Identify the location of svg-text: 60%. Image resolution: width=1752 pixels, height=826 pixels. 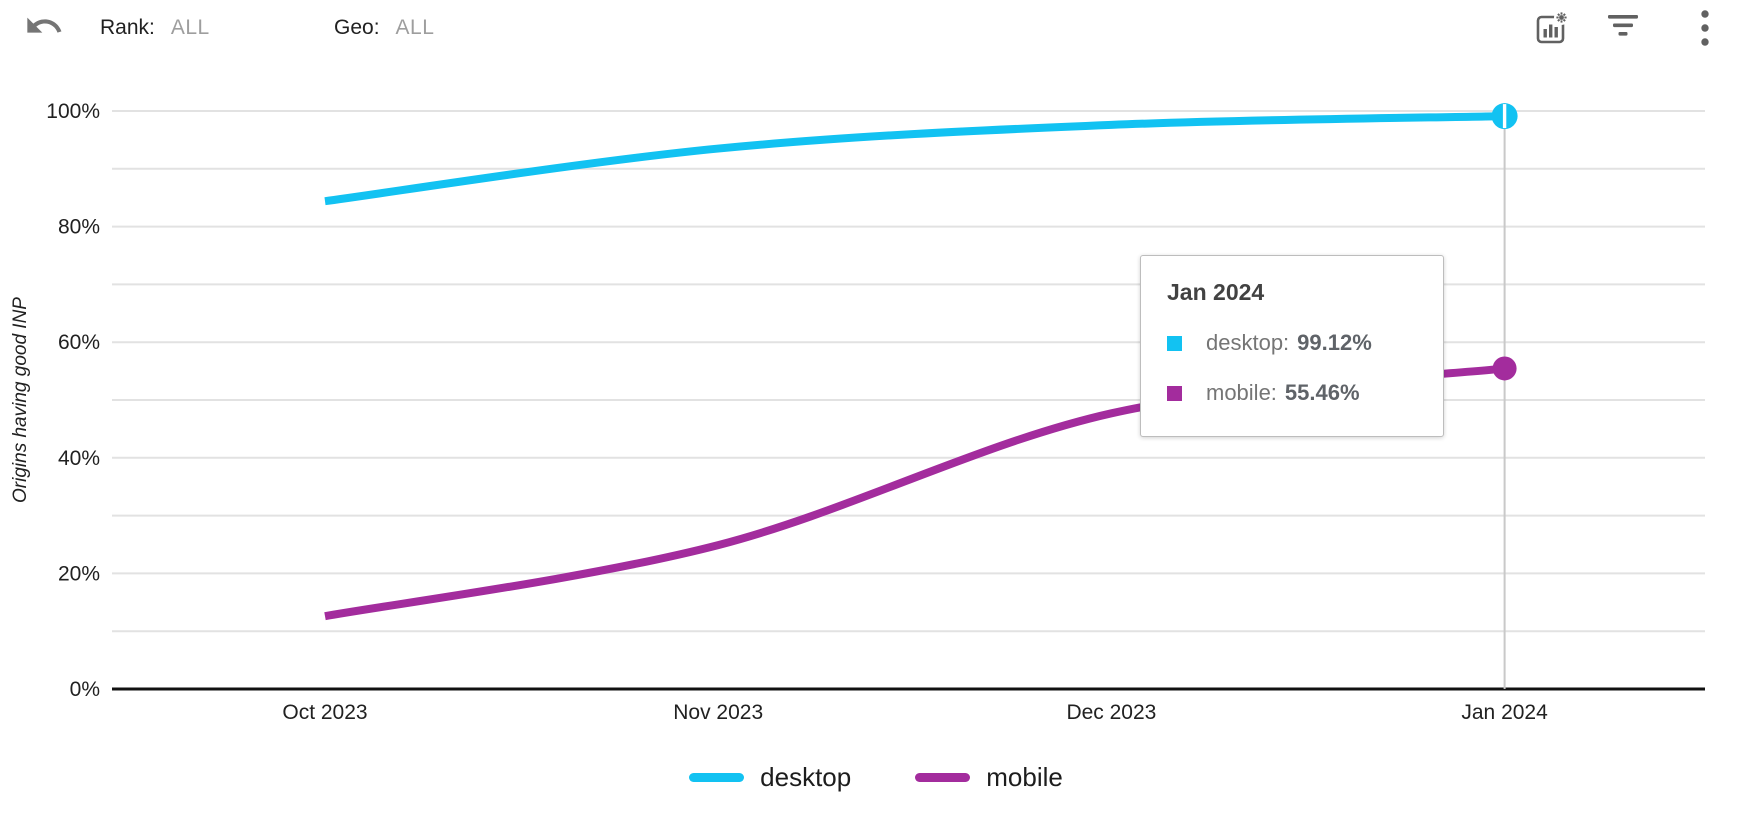
(79, 342).